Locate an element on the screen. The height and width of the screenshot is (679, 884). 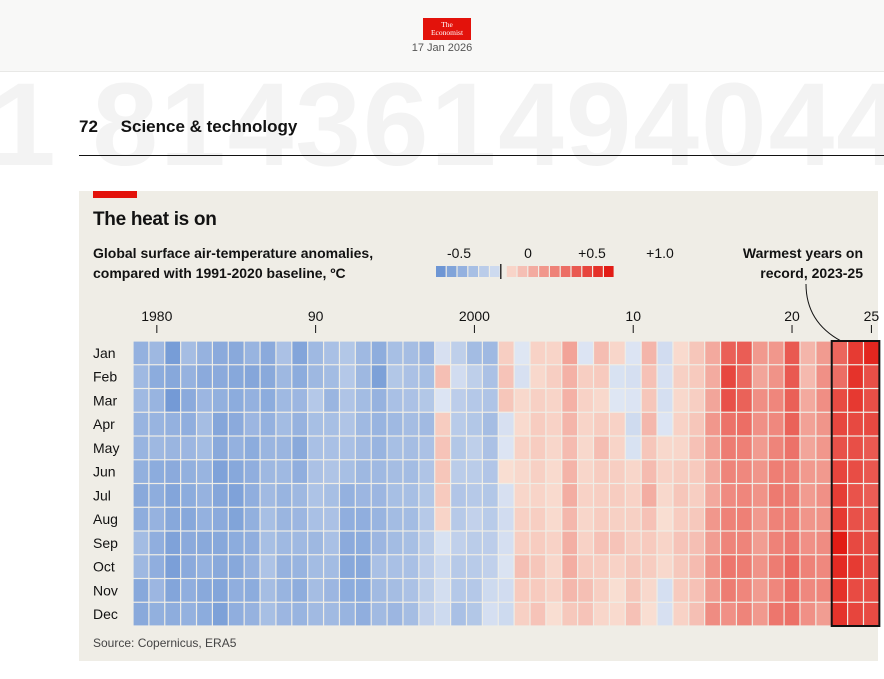
x-tick-label: 90 is located at coordinates (316, 316).